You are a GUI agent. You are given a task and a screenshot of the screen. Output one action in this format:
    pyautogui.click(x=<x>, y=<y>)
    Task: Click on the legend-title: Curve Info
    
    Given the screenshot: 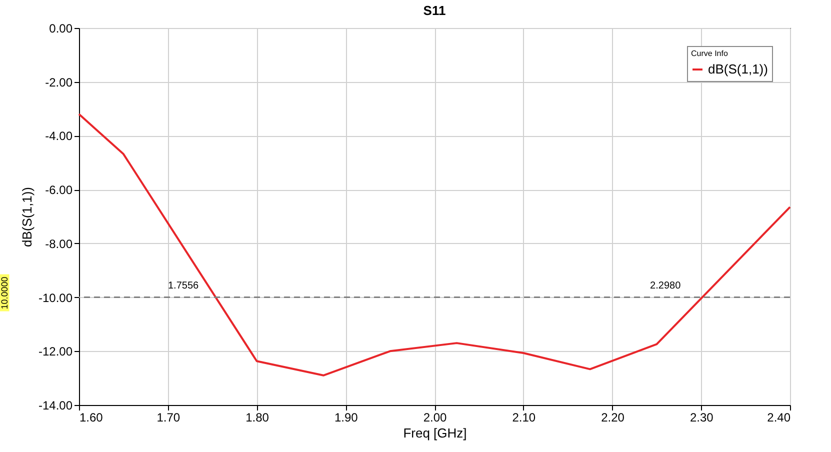 What is the action you would take?
    pyautogui.click(x=709, y=53)
    